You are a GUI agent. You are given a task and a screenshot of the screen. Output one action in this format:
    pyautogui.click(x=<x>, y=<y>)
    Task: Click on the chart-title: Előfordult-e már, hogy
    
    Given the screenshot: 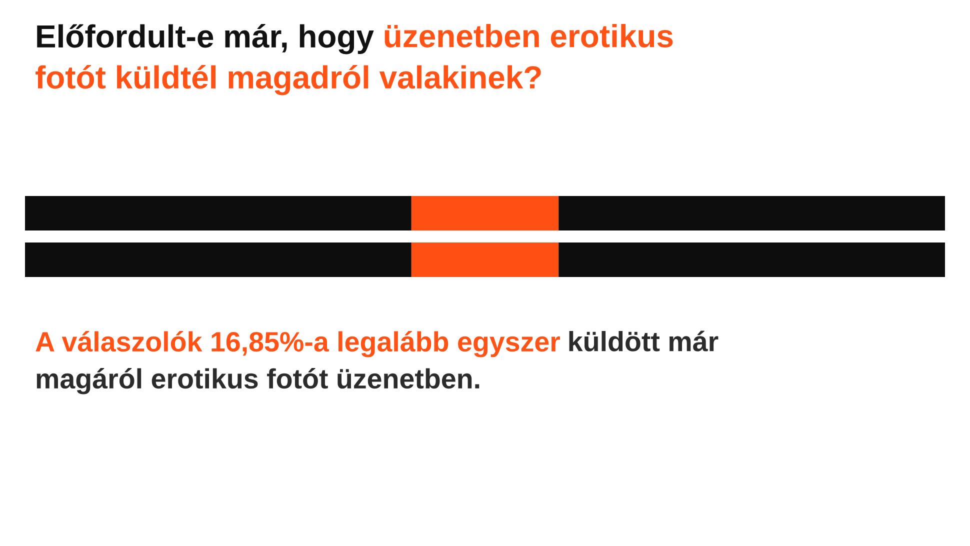 What is the action you would take?
    pyautogui.click(x=205, y=39)
    